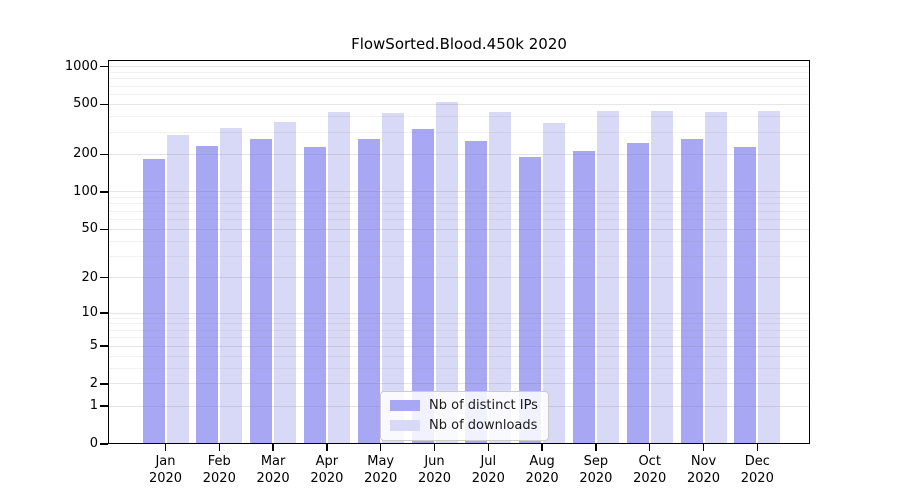  I want to click on x-axis-label-line: Sep, so click(596, 461).